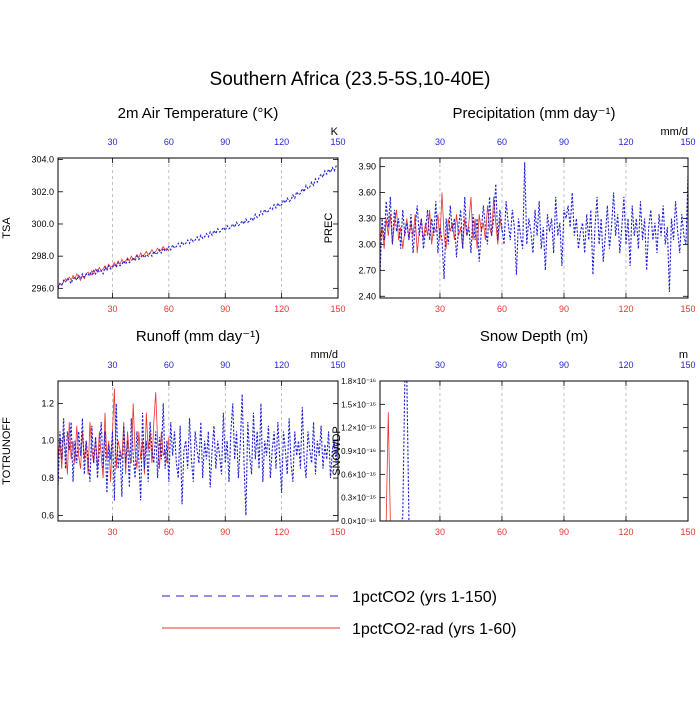  Describe the element at coordinates (350, 79) in the screenshot. I see `figure-title: Southern Africa (23.5-5S,10-40E)` at that location.